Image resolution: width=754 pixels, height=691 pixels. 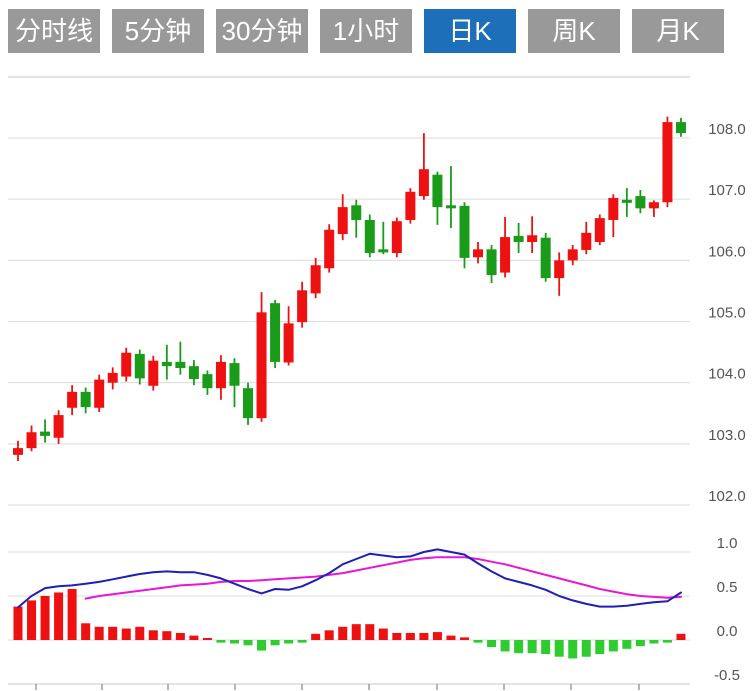 I want to click on period-tabs: 分时线 5分钟 30分钟 1小时 日K 周K 月K, so click(x=366, y=31).